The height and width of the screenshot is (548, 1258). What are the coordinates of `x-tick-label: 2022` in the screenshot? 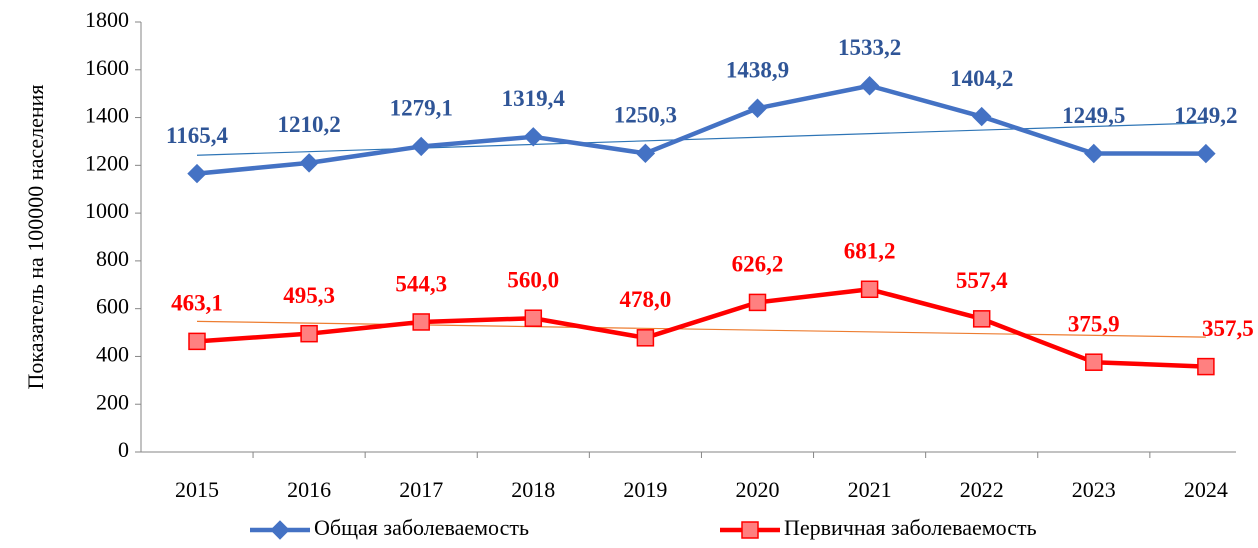 It's located at (982, 489).